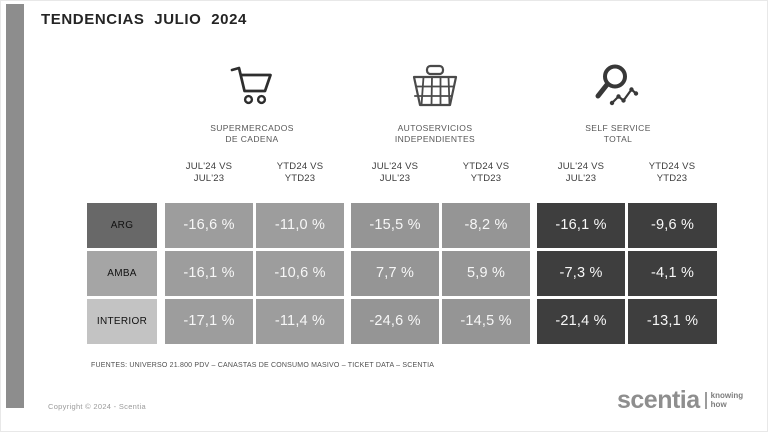  Describe the element at coordinates (618, 139) in the screenshot. I see `category-label-line2: TOTAL` at that location.